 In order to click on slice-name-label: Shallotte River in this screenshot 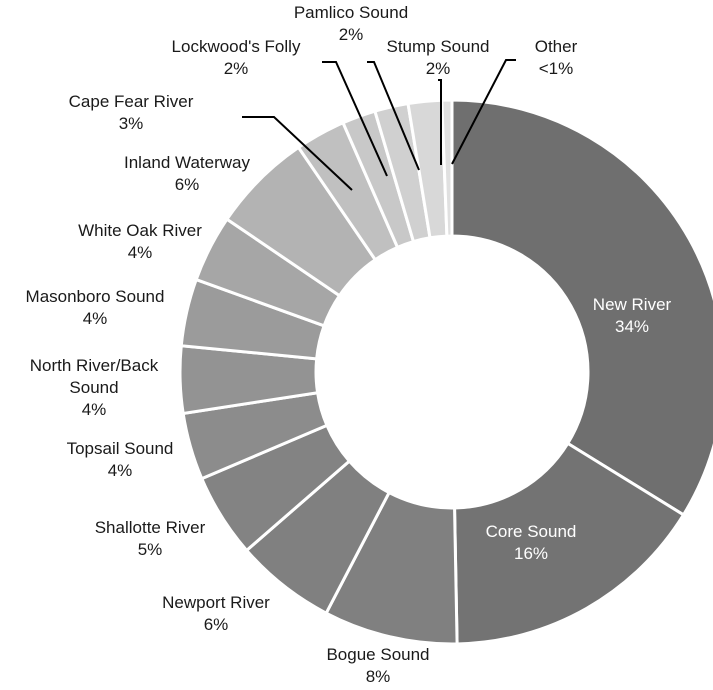, I will do `click(150, 527)`.